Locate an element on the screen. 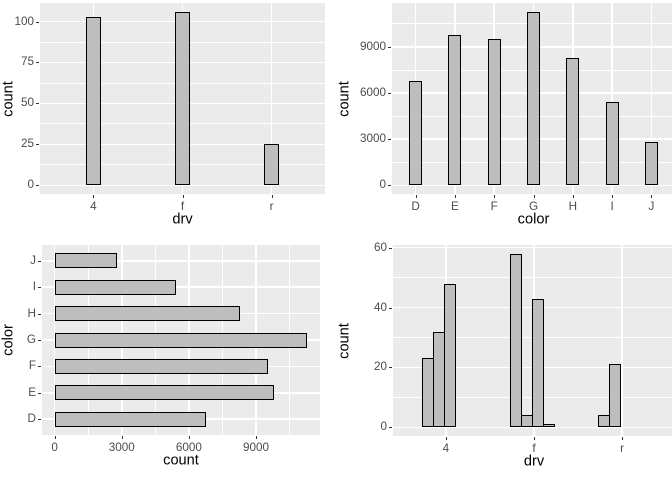 The image size is (672, 480). tick-label: H is located at coordinates (31, 313).